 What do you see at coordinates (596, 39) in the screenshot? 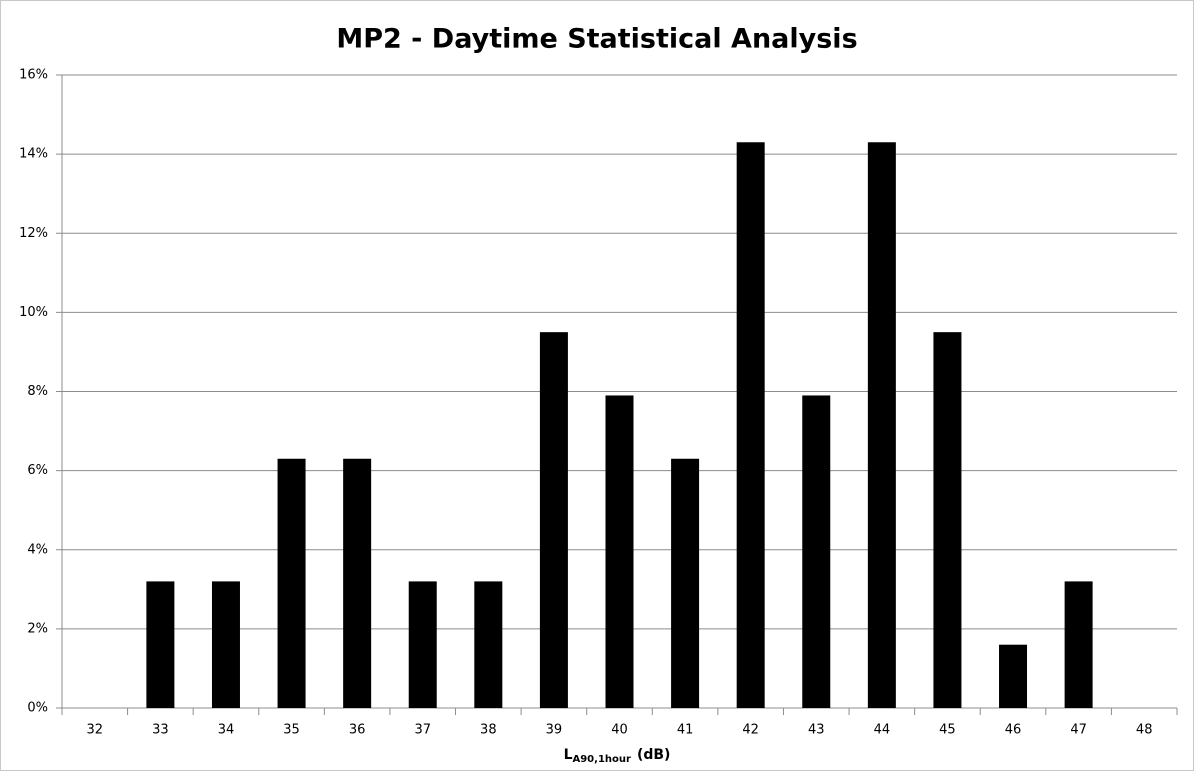
I see `chart-title: MP2 - Daytime Statistical Analysis` at bounding box center [596, 39].